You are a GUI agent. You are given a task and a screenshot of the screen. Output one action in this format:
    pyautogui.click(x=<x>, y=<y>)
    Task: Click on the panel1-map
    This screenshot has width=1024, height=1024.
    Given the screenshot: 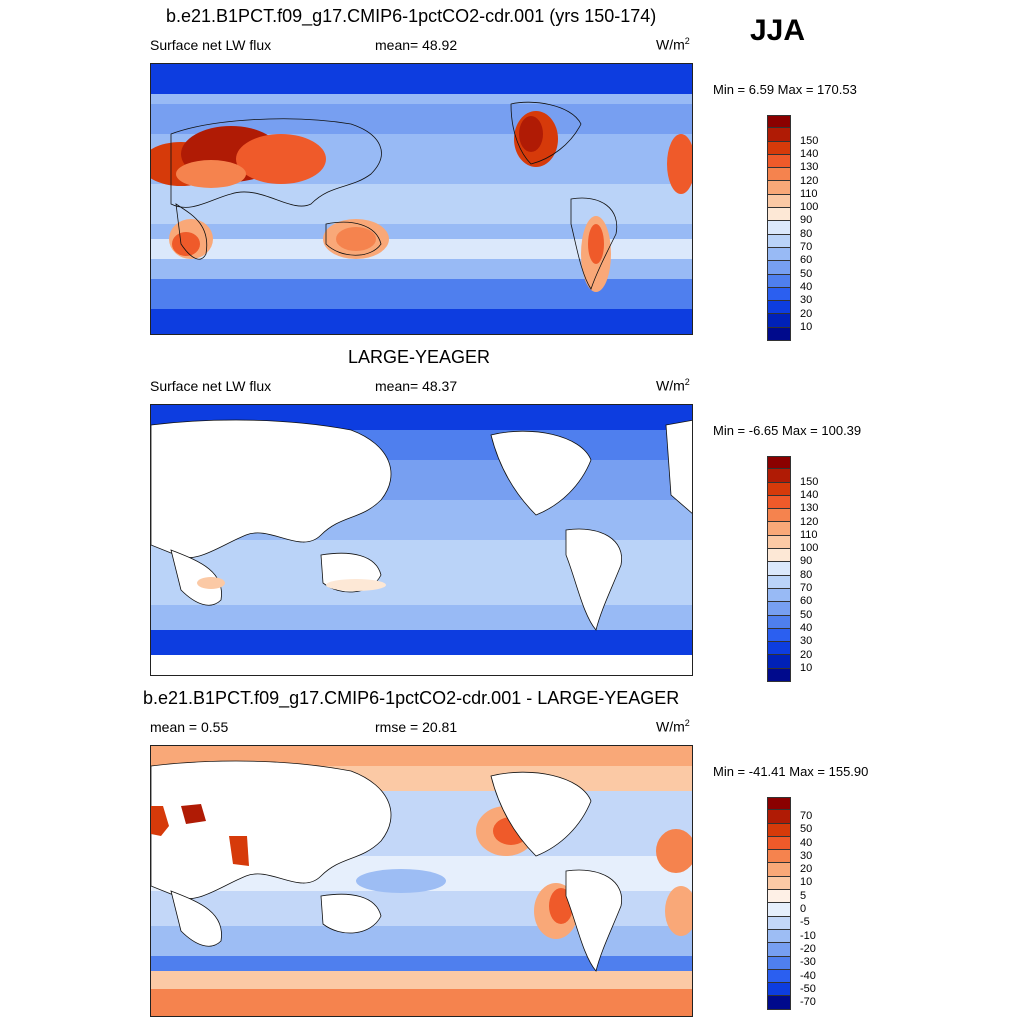 What is the action you would take?
    pyautogui.click(x=421, y=199)
    